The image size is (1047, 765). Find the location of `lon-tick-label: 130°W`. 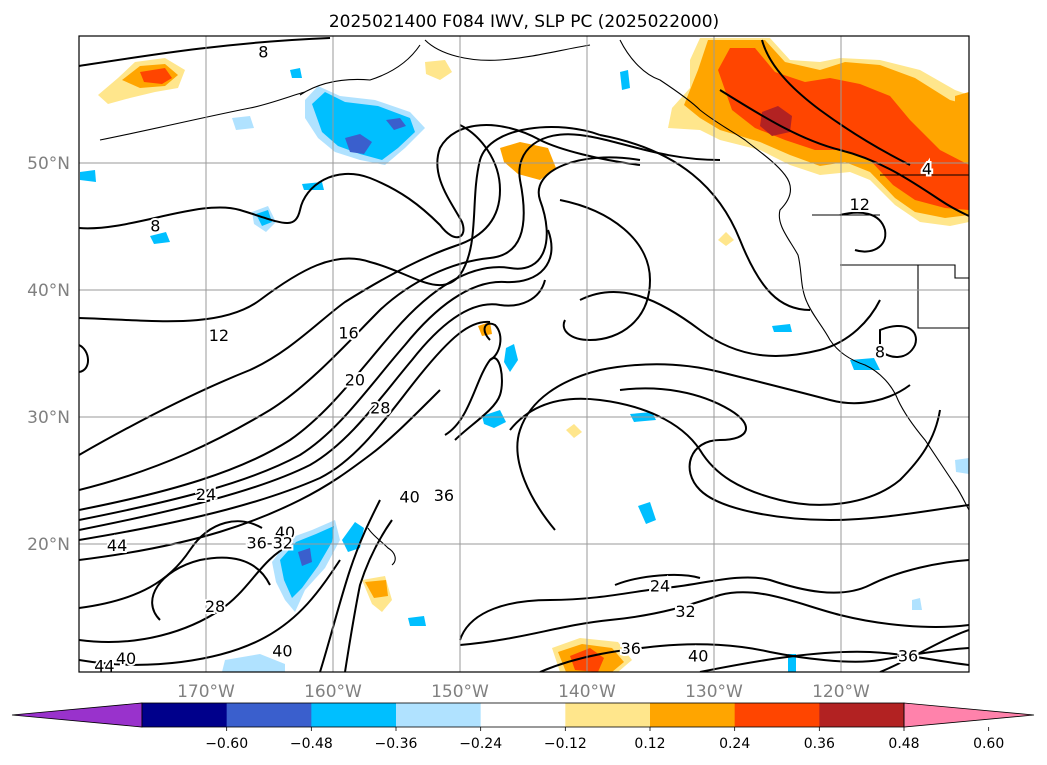

lon-tick-label: 130°W is located at coordinates (714, 692).